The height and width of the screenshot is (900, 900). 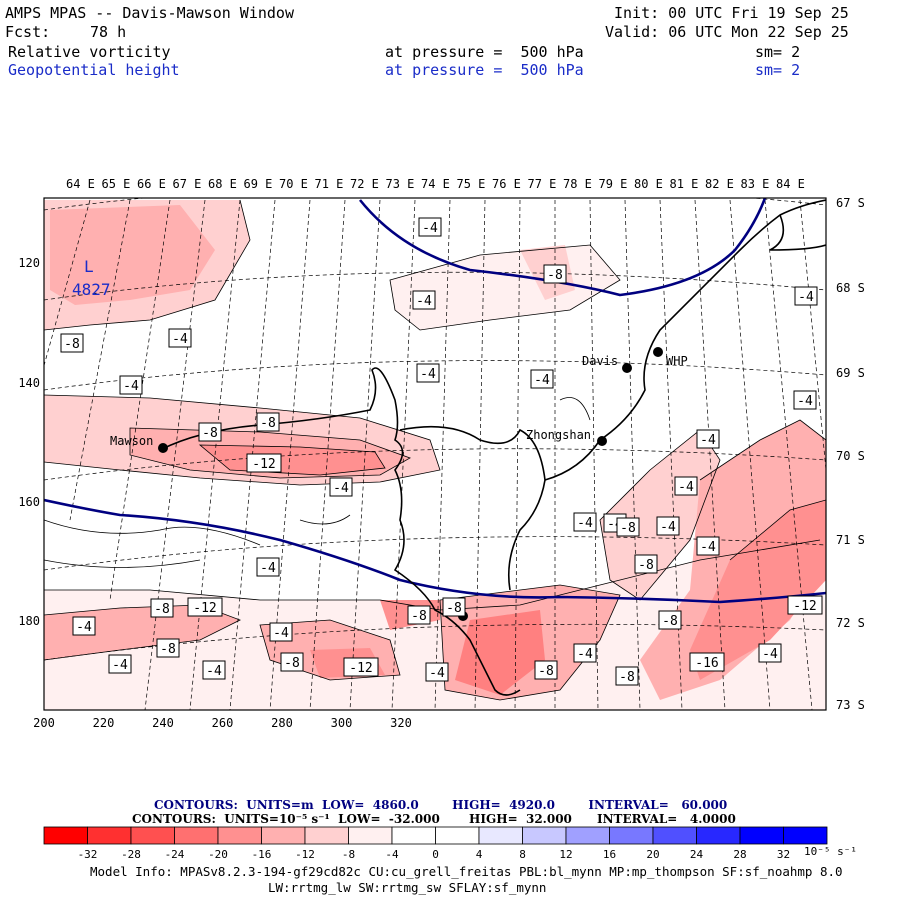 I want to click on colorbar-label: -32, so click(x=87, y=854).